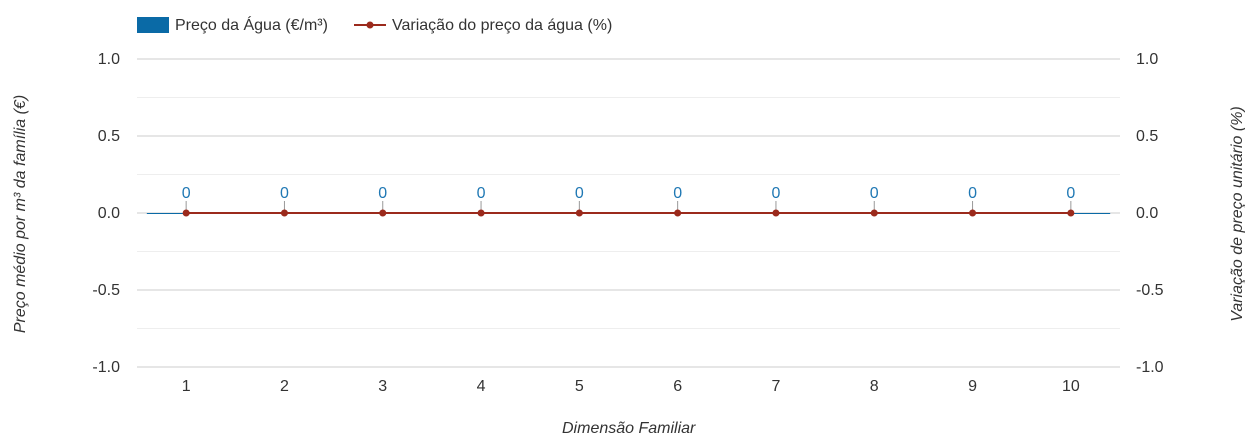  Describe the element at coordinates (1237, 214) in the screenshot. I see `y-axis-right-title: Variação de preço unitário (%)` at that location.